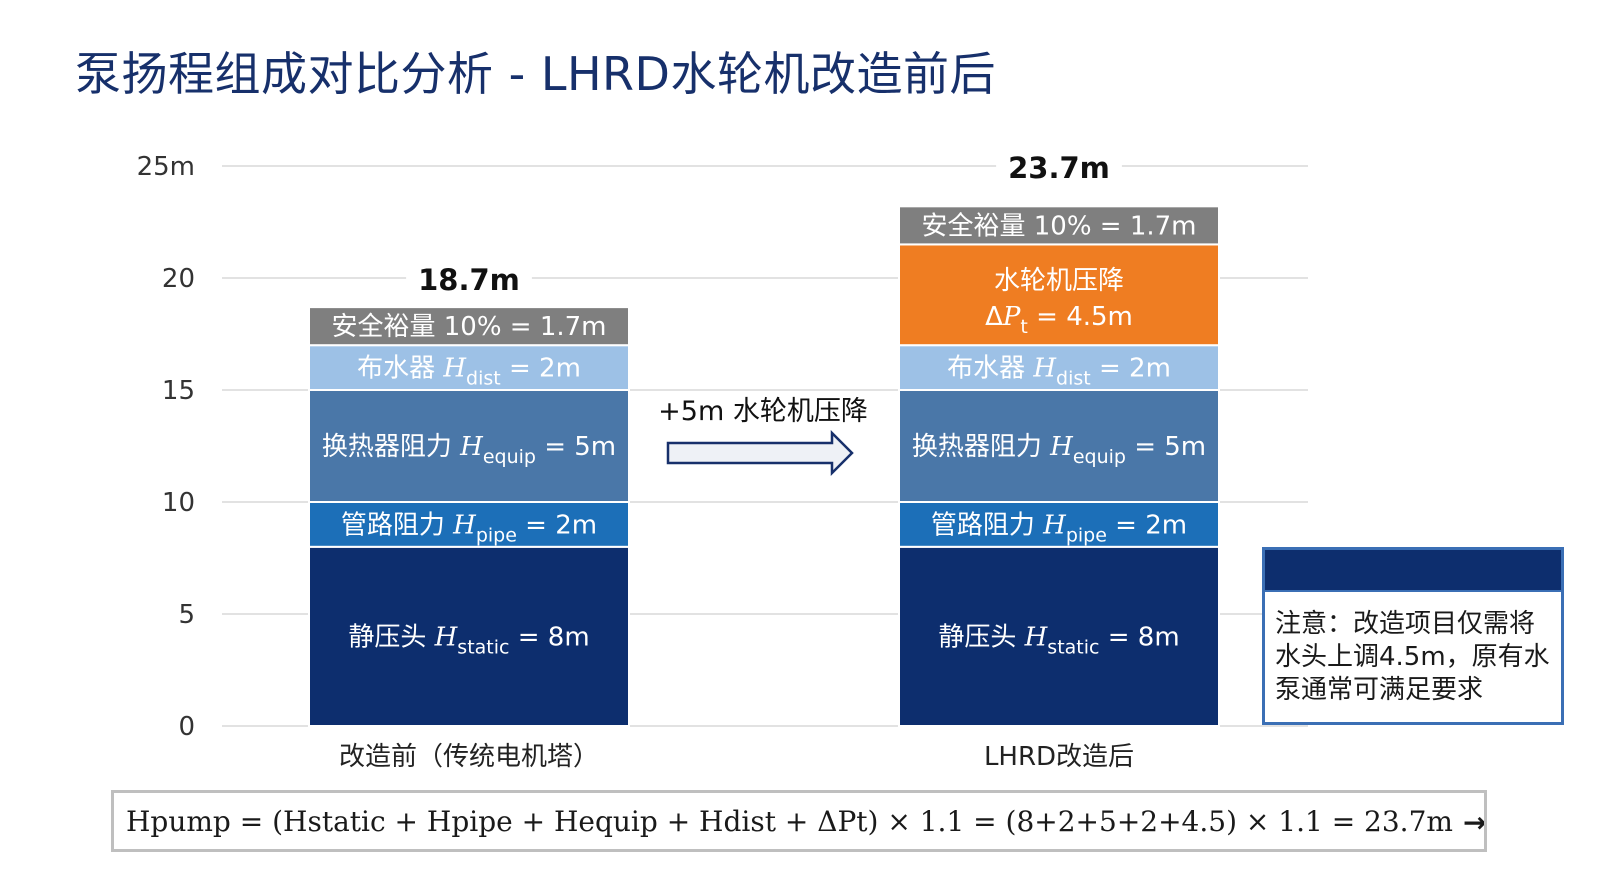 This screenshot has width=1600, height=892. What do you see at coordinates (178, 503) in the screenshot?
I see `y-tick-label: 10` at bounding box center [178, 503].